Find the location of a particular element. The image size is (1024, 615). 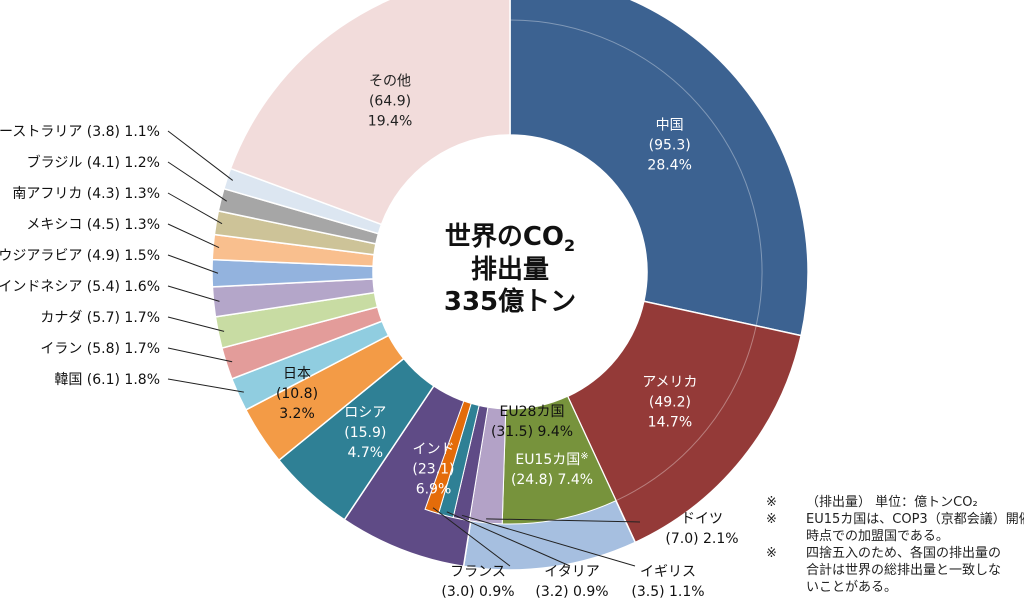

inner-label-0: EU15カ国※ (24.8) 7.4% is located at coordinates (552, 469).